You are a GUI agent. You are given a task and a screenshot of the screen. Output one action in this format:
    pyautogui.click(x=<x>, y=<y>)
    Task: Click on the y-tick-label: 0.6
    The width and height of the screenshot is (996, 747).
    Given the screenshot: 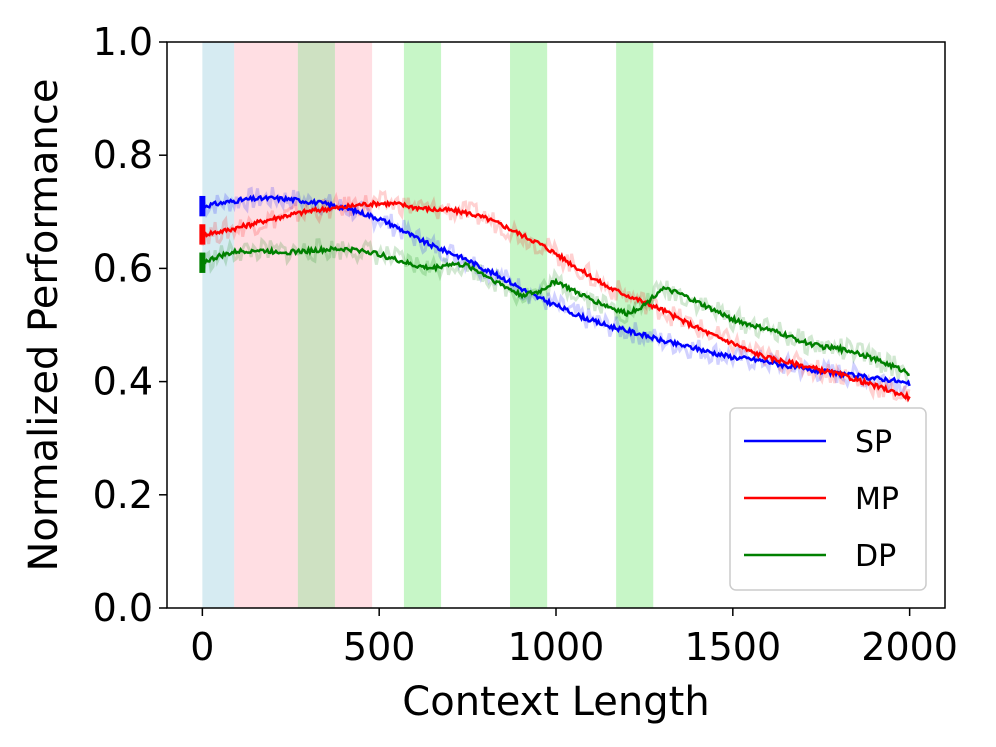 What is the action you would take?
    pyautogui.click(x=123, y=268)
    